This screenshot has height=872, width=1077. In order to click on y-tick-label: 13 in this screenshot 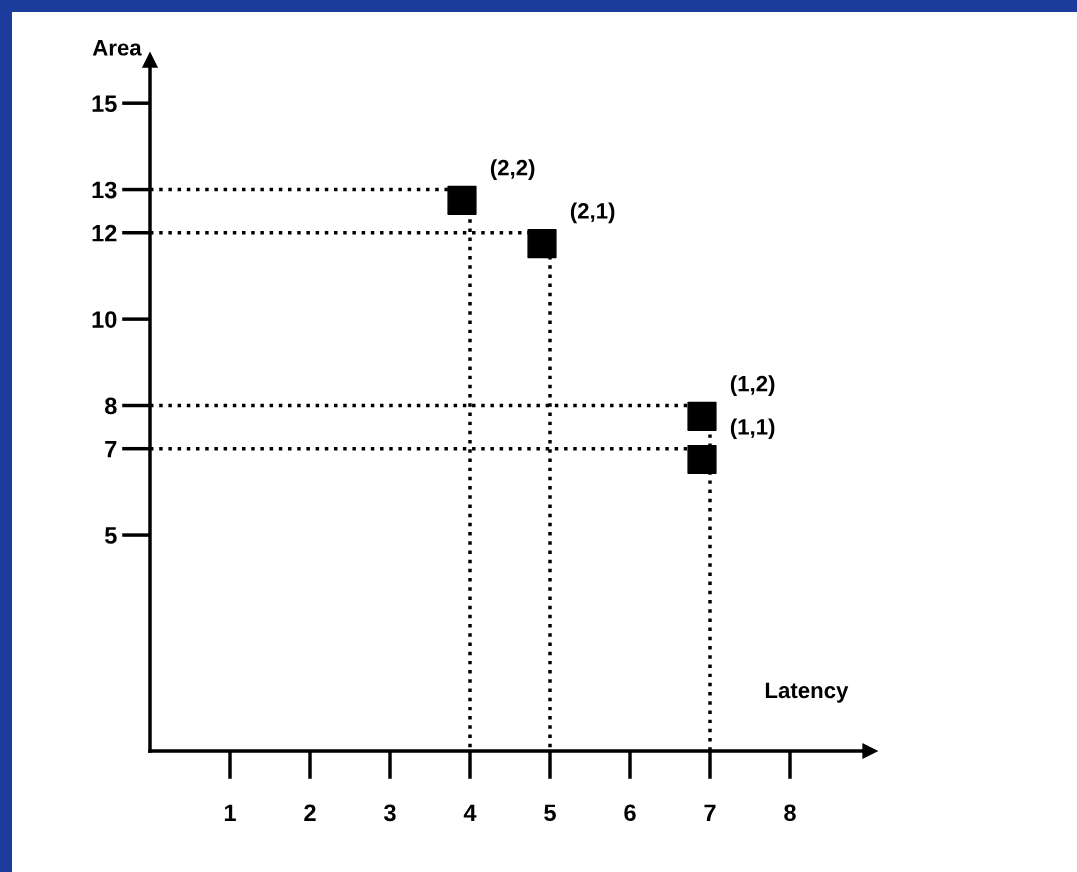, I will do `click(104, 190)`.